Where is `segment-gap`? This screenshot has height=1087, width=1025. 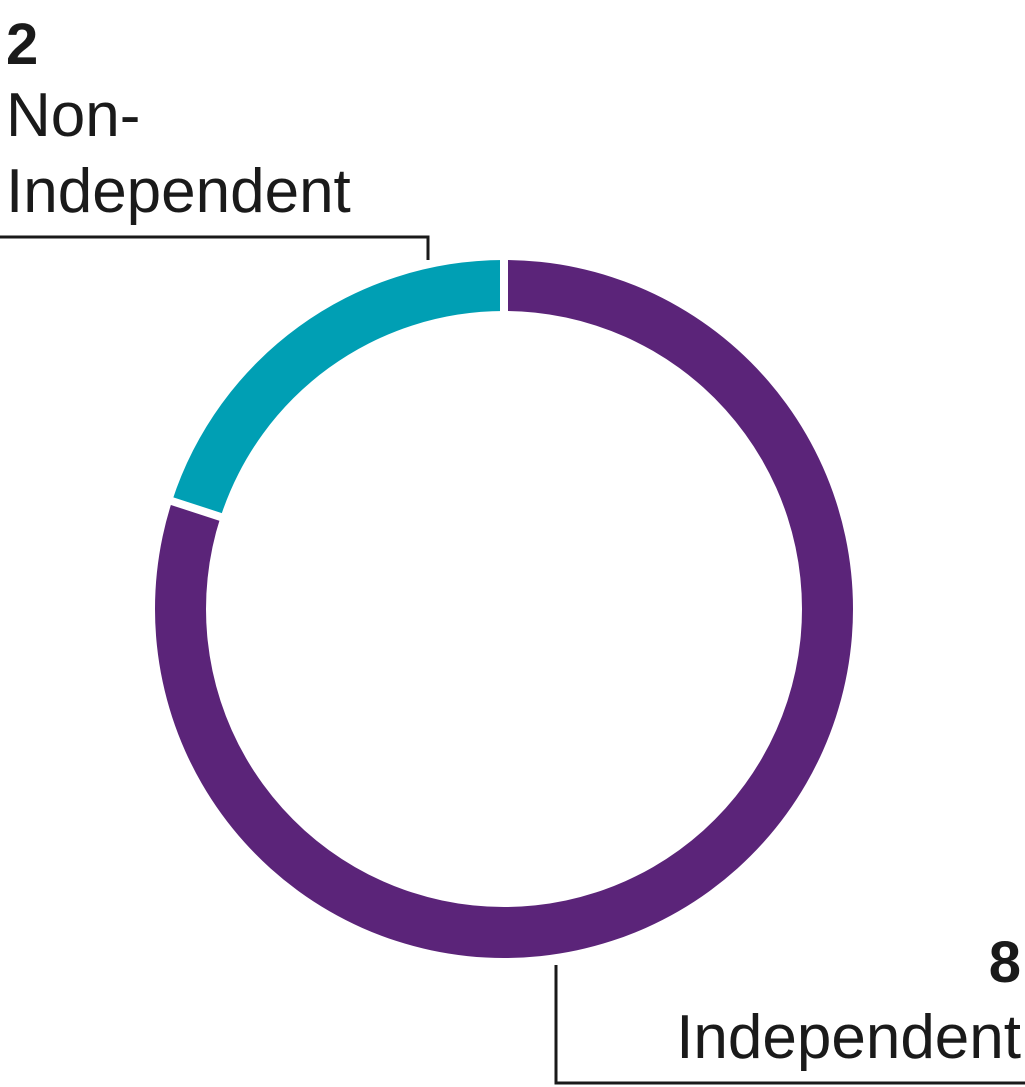
segment-gap is located at coordinates (196, 509).